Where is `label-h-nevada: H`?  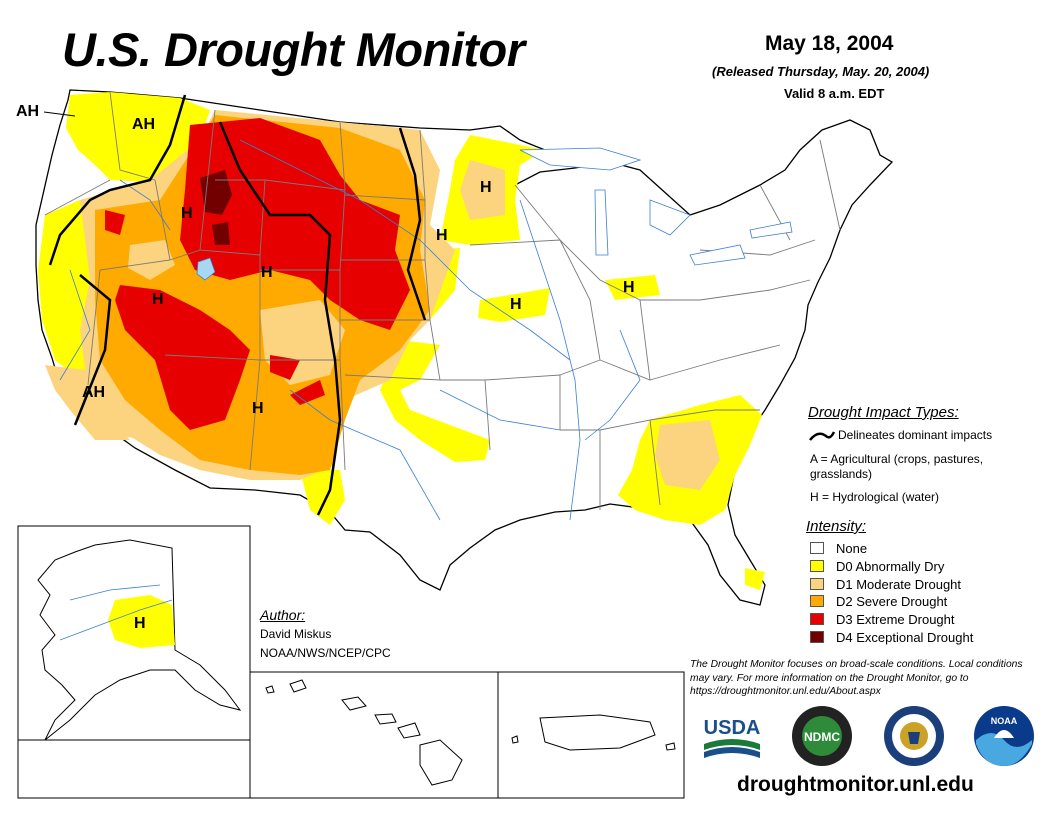
label-h-nevada: H is located at coordinates (158, 299).